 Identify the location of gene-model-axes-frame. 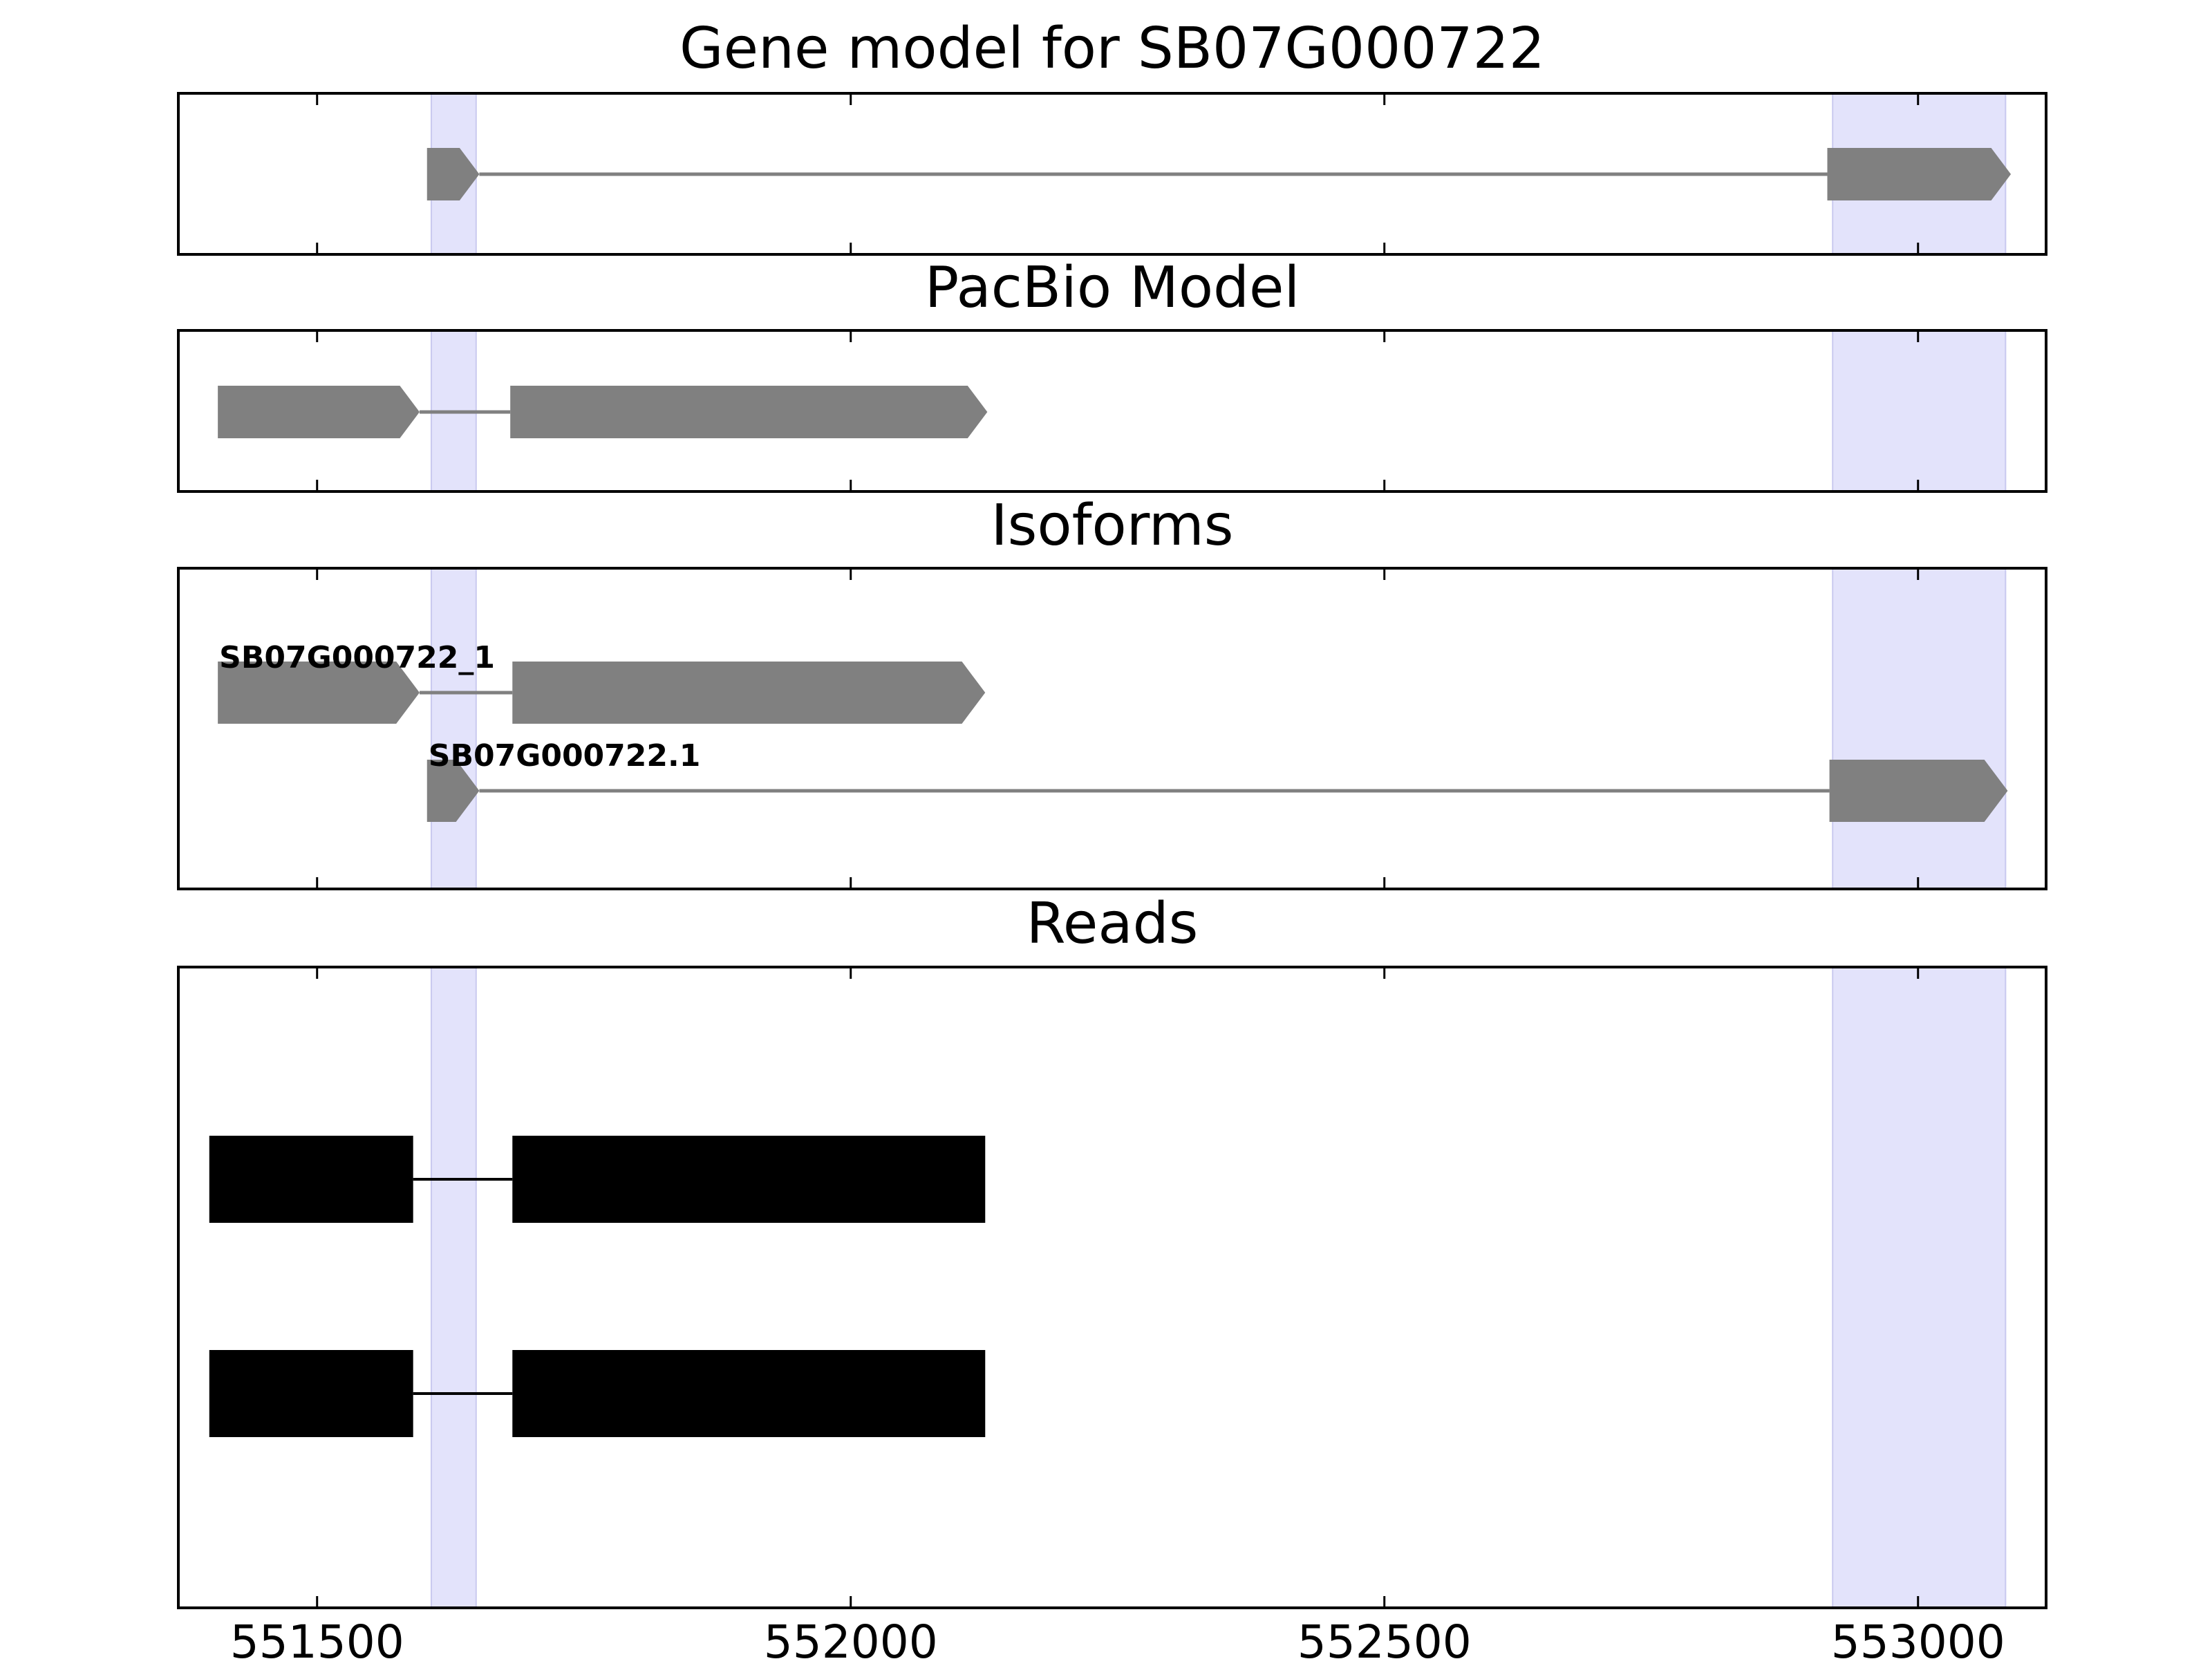
(1112, 174).